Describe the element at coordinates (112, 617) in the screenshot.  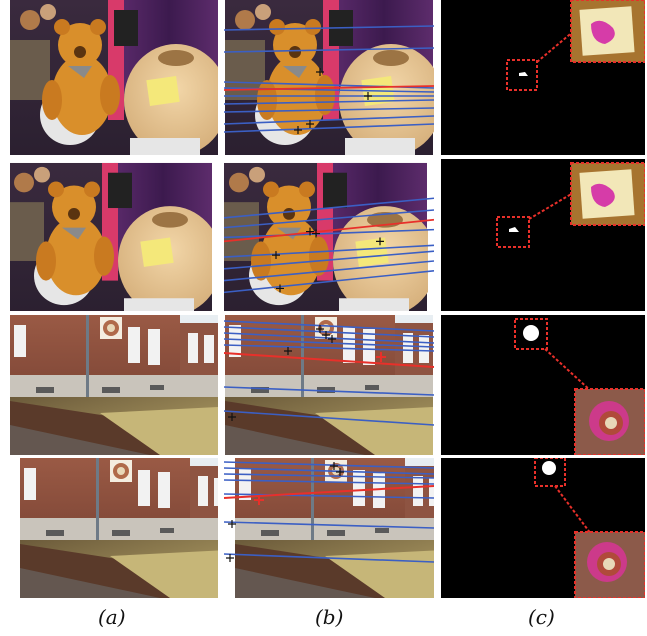
I see `caption-a: (a)` at that location.